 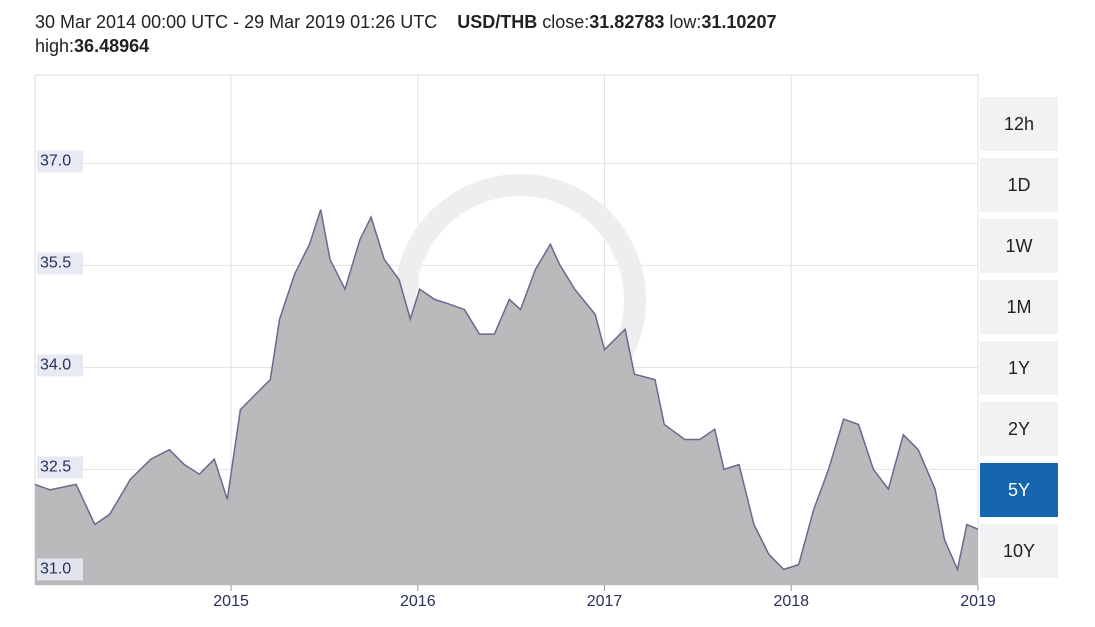 I want to click on y-tick-label: 31.0, so click(x=55, y=569).